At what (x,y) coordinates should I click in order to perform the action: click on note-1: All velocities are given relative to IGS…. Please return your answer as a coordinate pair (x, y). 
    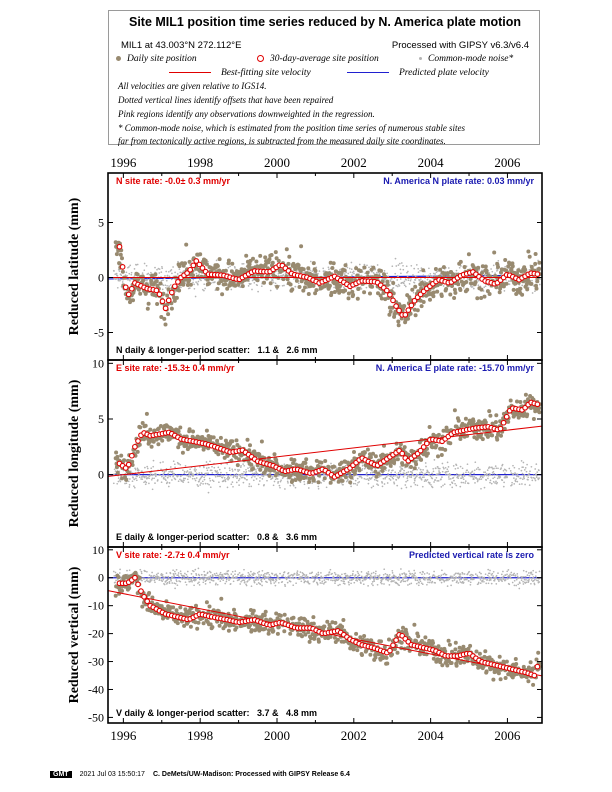
    Looking at the image, I should click on (192, 86).